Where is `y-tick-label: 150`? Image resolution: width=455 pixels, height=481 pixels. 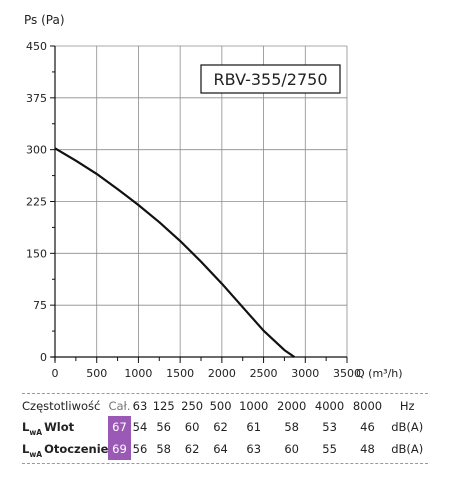 y-tick-label: 150 is located at coordinates (36, 253).